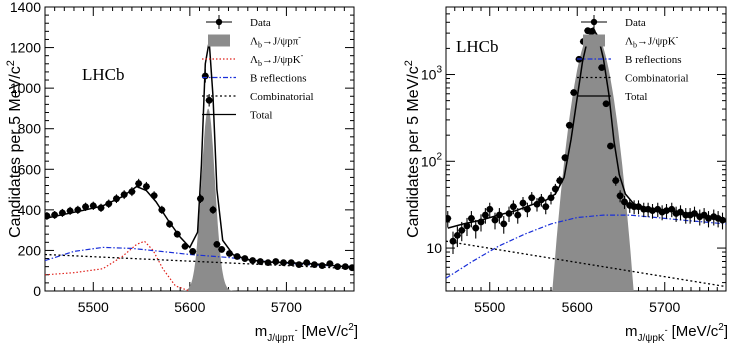 The image size is (729, 349). I want to click on x-tick-label: 5700, so click(286, 307).